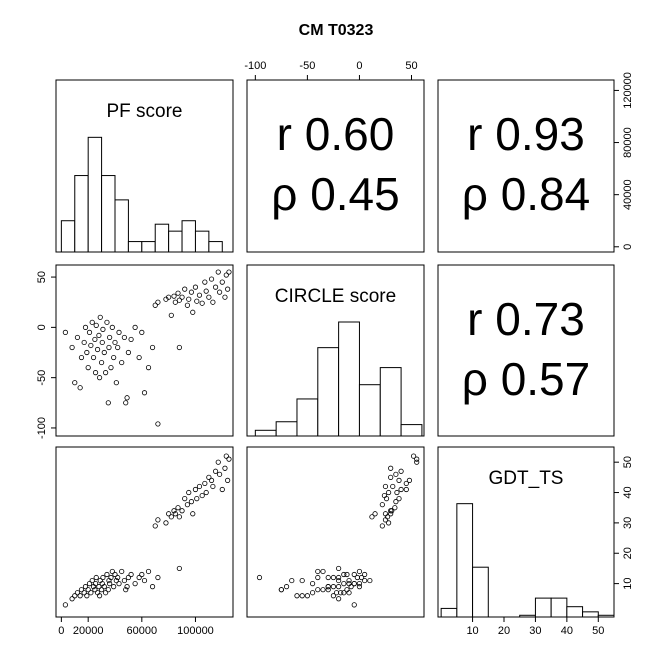 The image size is (672, 672). What do you see at coordinates (628, 553) in the screenshot?
I see `y-tick-label: 20` at bounding box center [628, 553].